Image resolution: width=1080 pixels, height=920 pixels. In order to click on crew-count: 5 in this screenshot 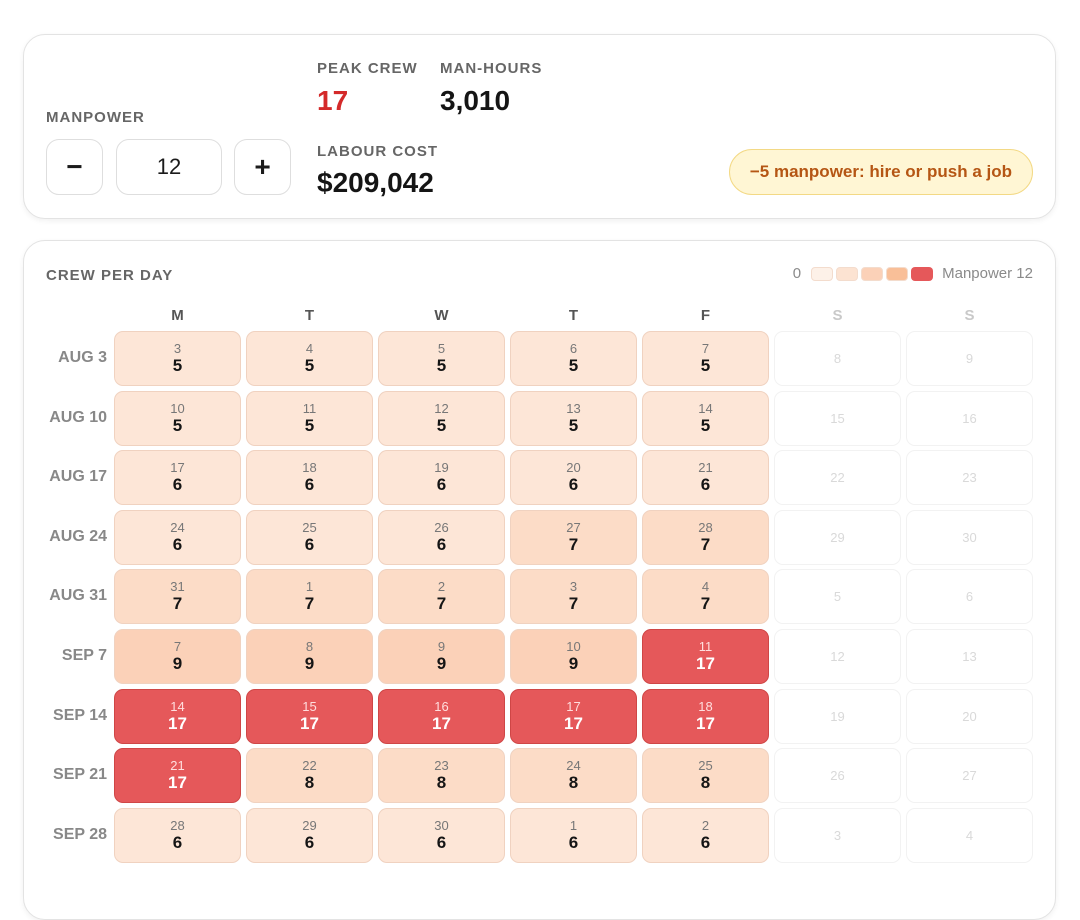, I will do `click(309, 425)`.